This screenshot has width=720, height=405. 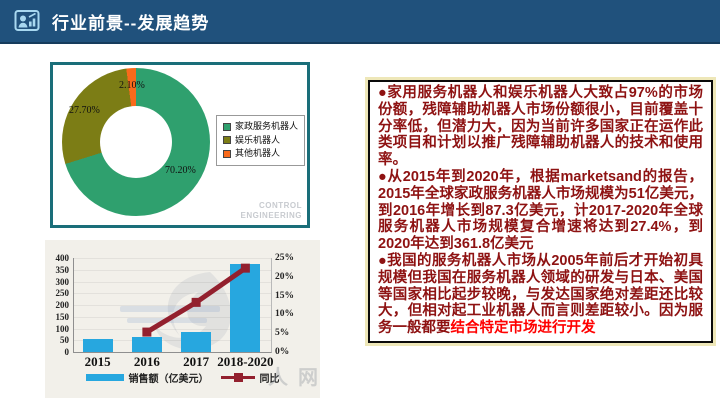 I want to click on bar-2018-2020, so click(x=245, y=307).